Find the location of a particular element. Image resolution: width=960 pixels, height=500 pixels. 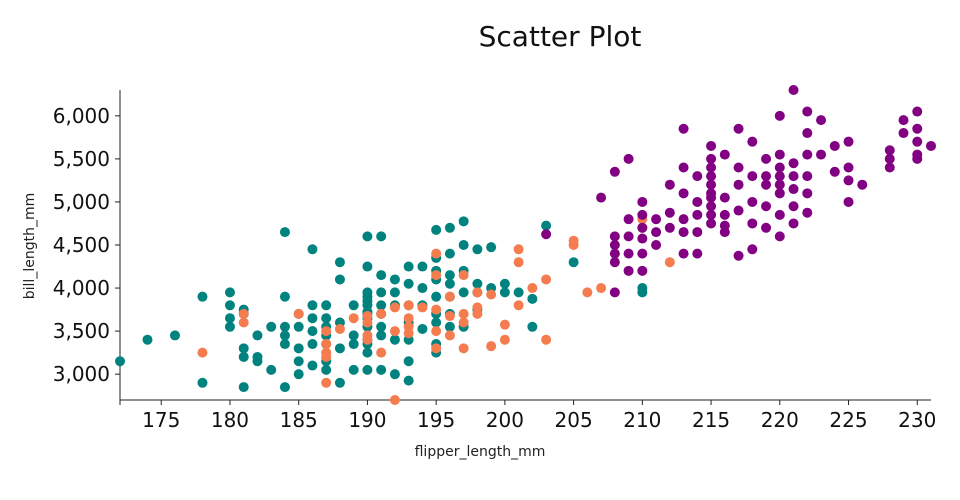

y-tick-label: 4,000 is located at coordinates (81, 288).